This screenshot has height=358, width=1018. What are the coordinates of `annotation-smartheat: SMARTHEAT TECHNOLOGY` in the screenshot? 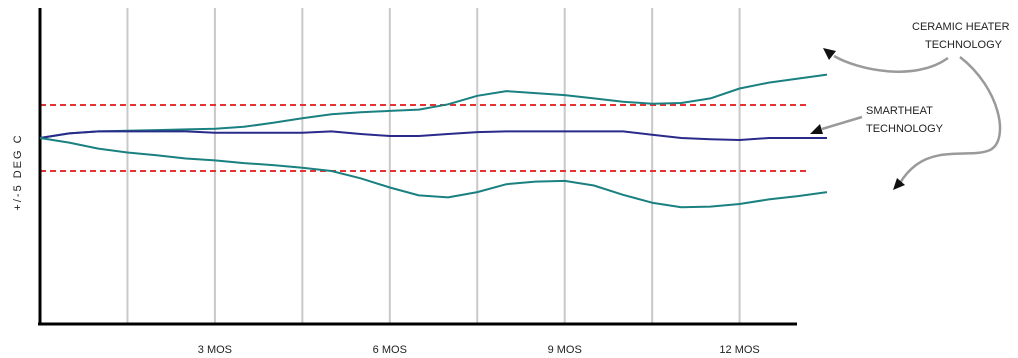 It's located at (877, 120).